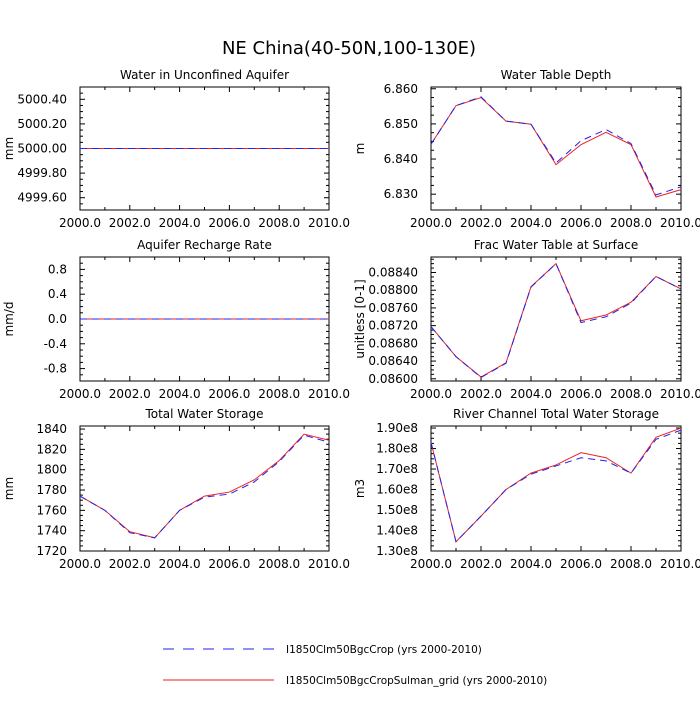 The image size is (700, 704). Describe the element at coordinates (51, 551) in the screenshot. I see `y-tick-label: 1720` at that location.